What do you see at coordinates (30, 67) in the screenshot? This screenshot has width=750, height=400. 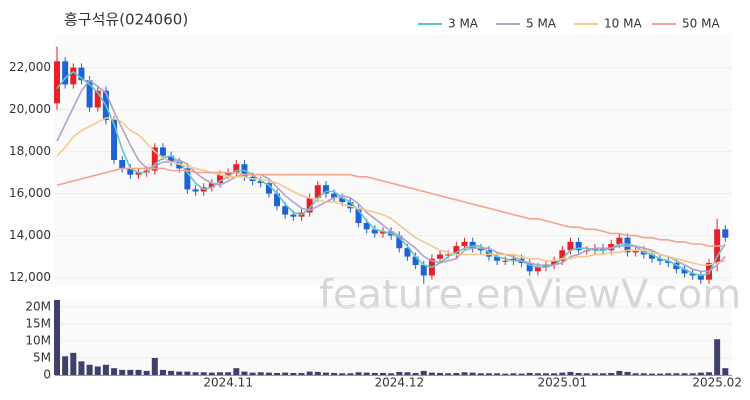 I see `y-tick-label: 22,000` at bounding box center [30, 67].